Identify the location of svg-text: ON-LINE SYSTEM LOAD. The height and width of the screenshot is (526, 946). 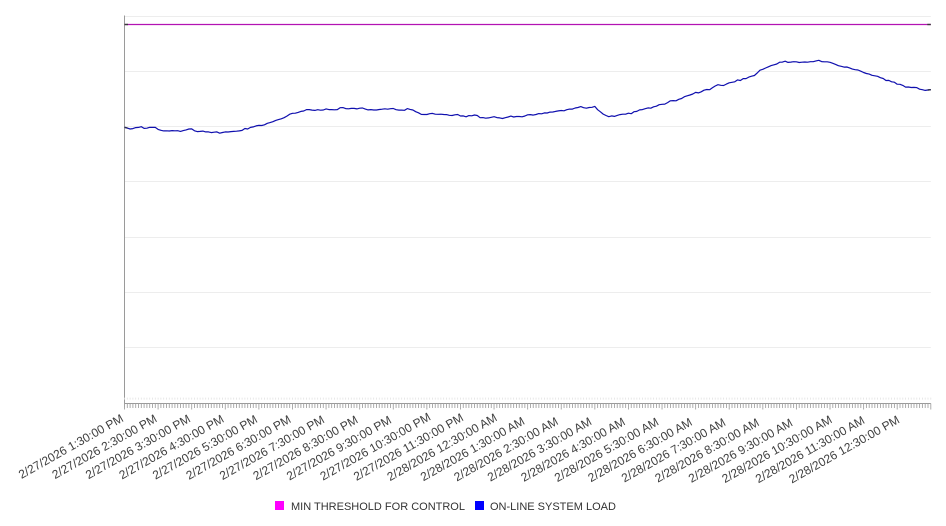
(553, 507).